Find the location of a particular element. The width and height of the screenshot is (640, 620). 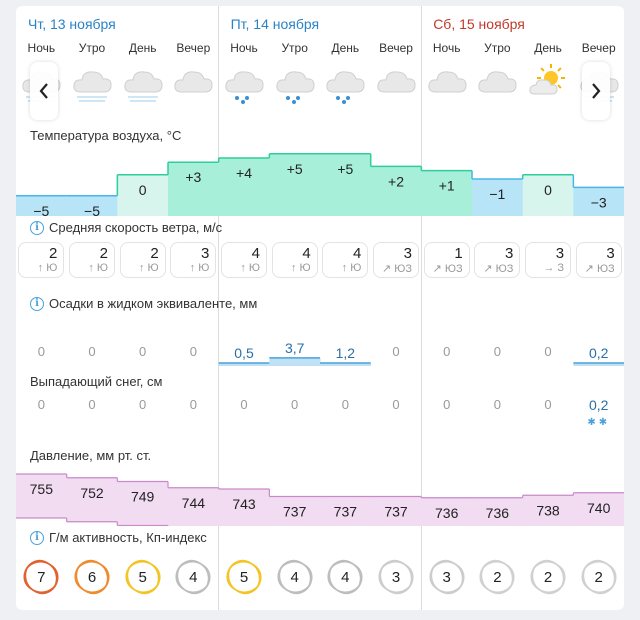

wind-cell: 3 → З is located at coordinates (548, 260).